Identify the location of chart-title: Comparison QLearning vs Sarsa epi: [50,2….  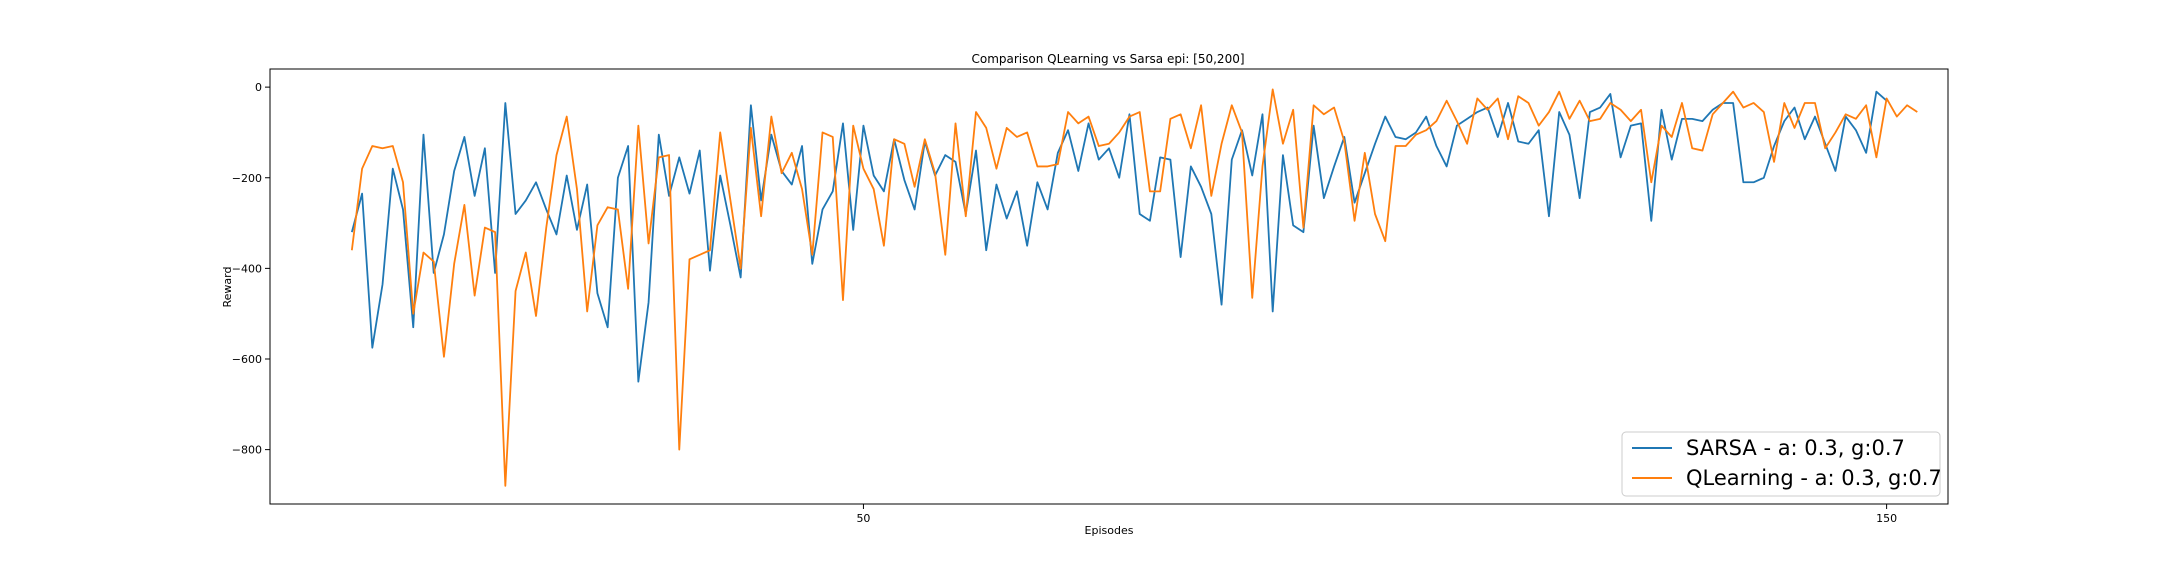
(1107, 59).